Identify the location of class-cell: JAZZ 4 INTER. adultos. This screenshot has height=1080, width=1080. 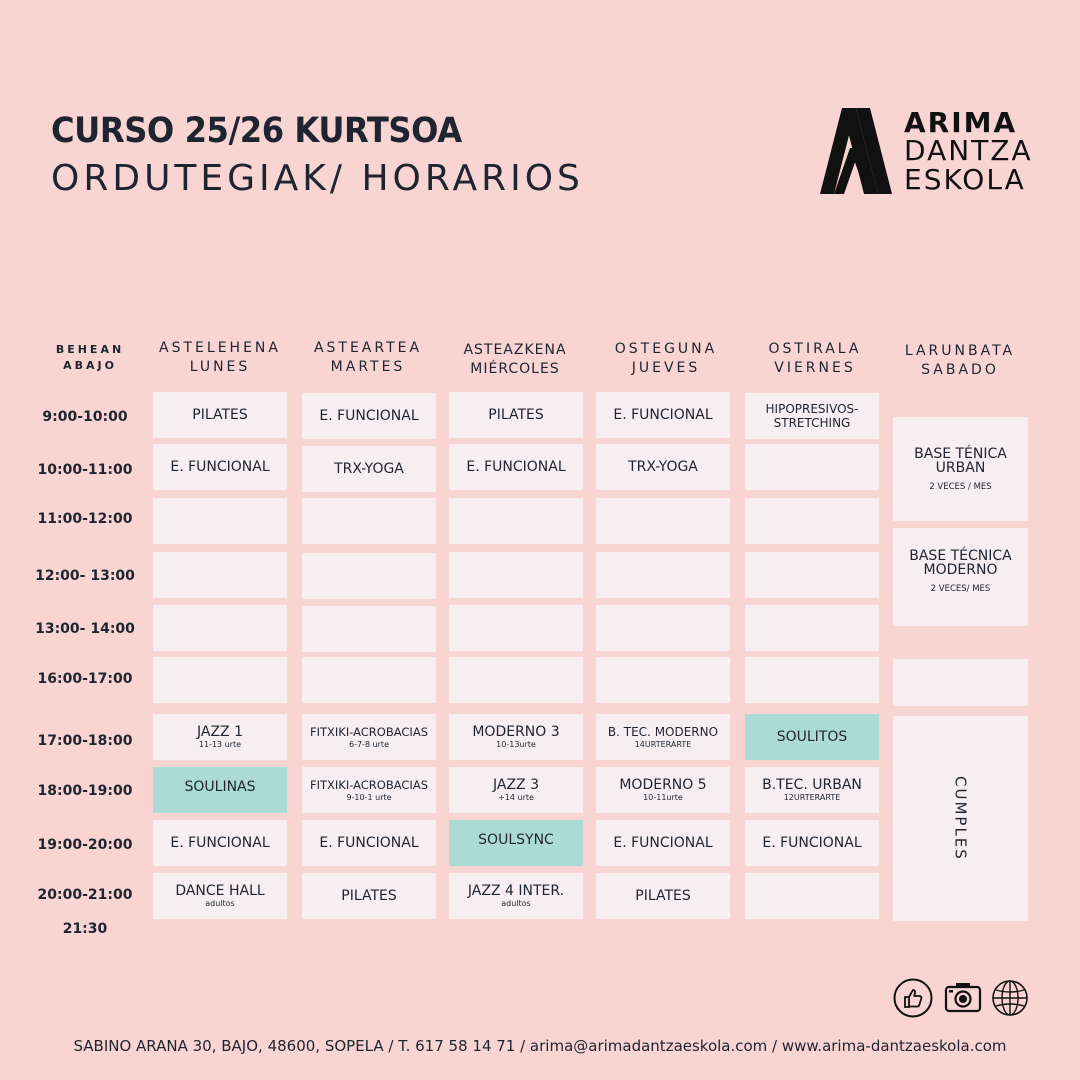
(516, 896).